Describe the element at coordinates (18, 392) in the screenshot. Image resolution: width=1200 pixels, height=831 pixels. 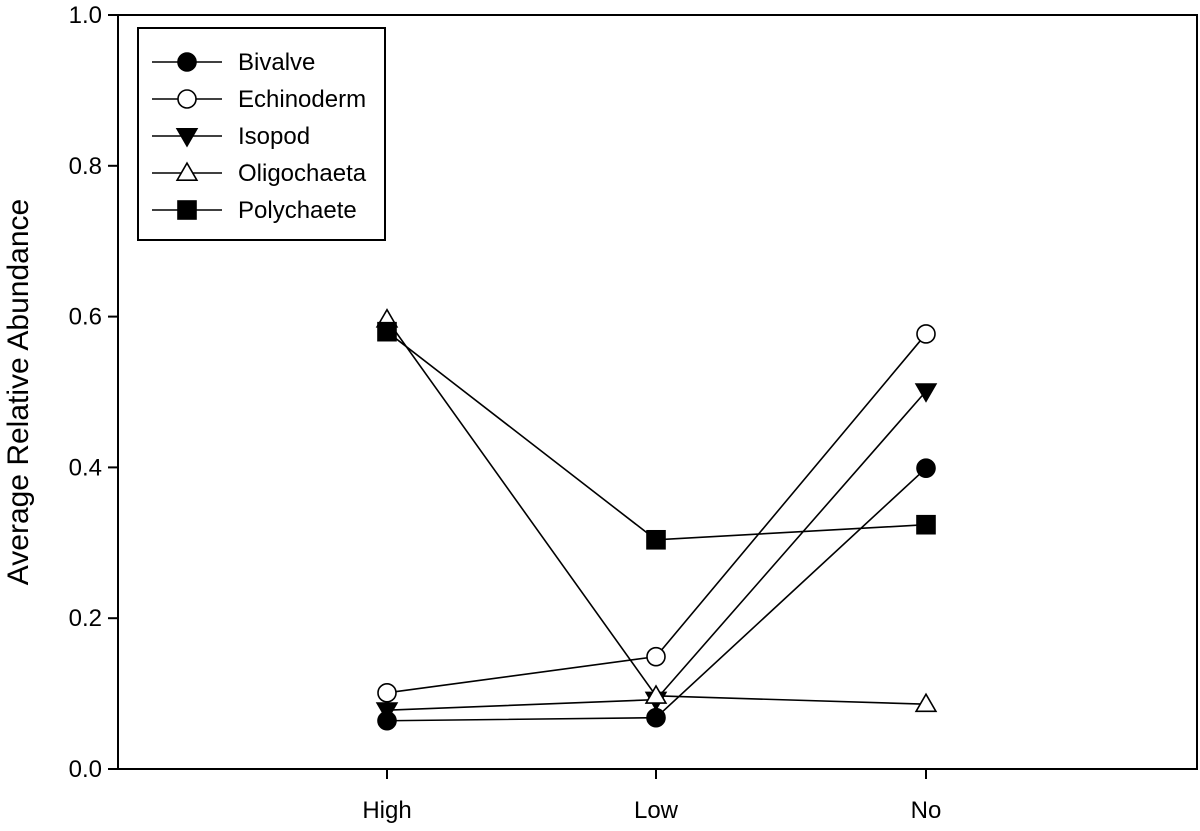
I see `y-axis-title: Average Relative Abundance` at that location.